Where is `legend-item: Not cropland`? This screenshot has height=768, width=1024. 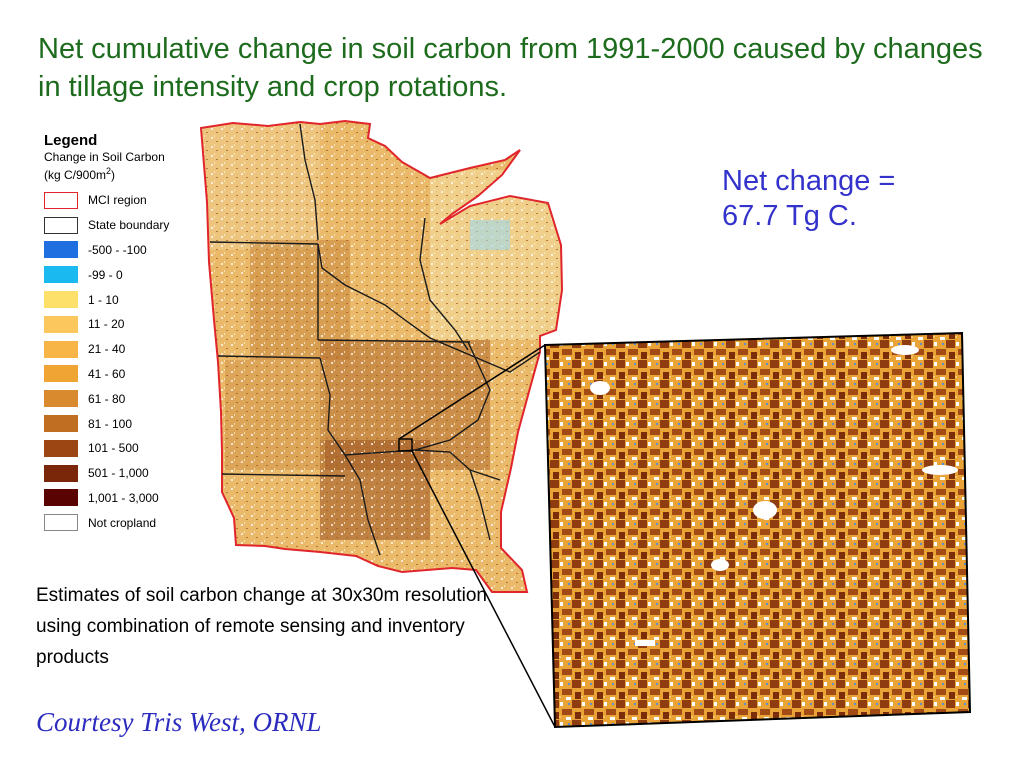 legend-item: Not cropland is located at coordinates (131, 522).